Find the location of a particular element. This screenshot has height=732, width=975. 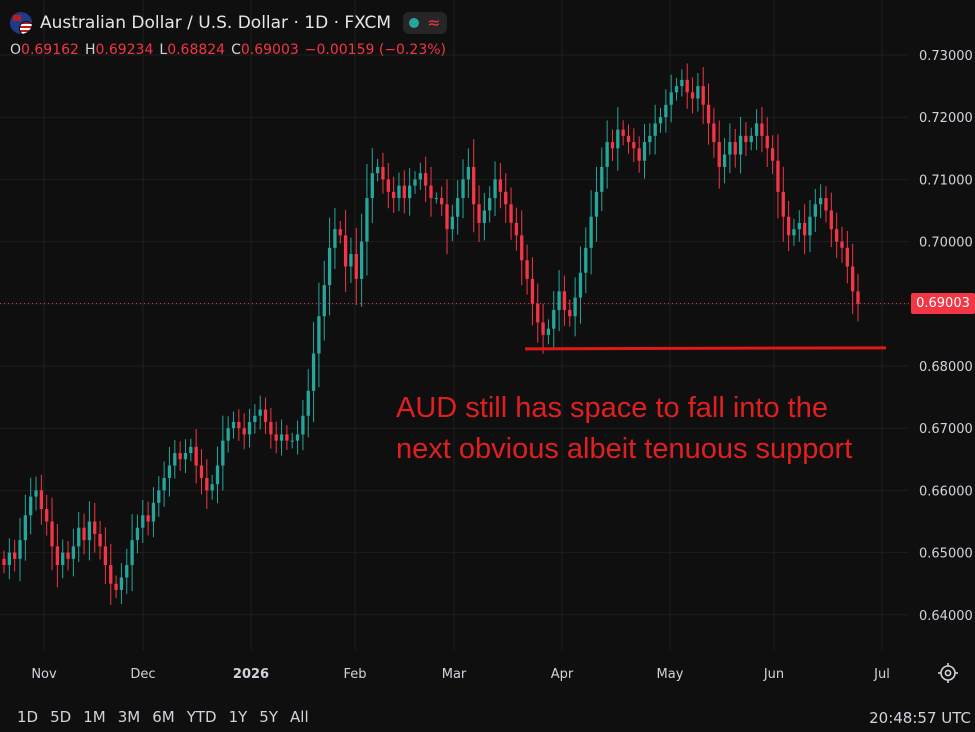

range-button-all: All is located at coordinates (299, 717).